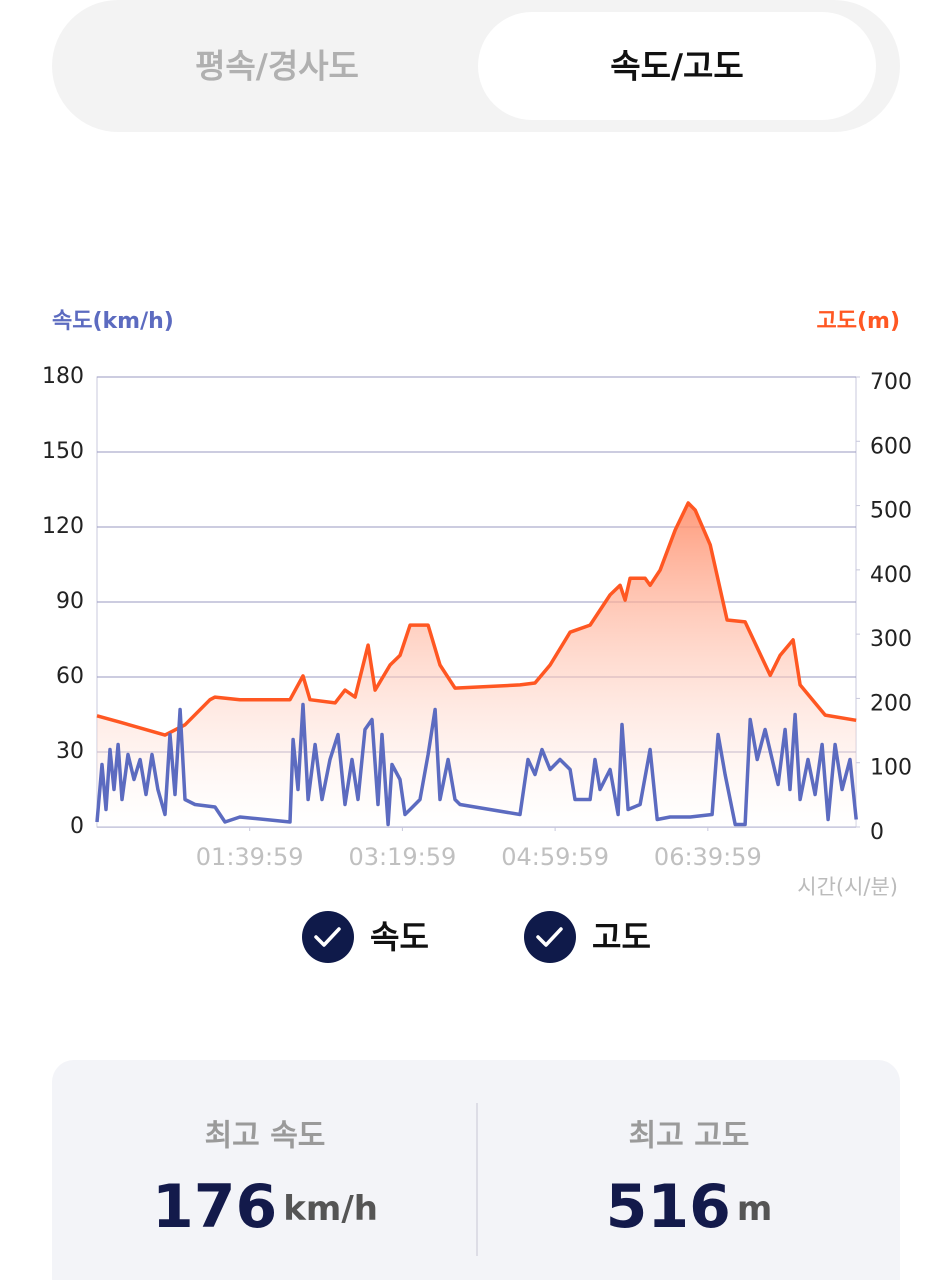  I want to click on y2-tick-label: 200, so click(891, 703).